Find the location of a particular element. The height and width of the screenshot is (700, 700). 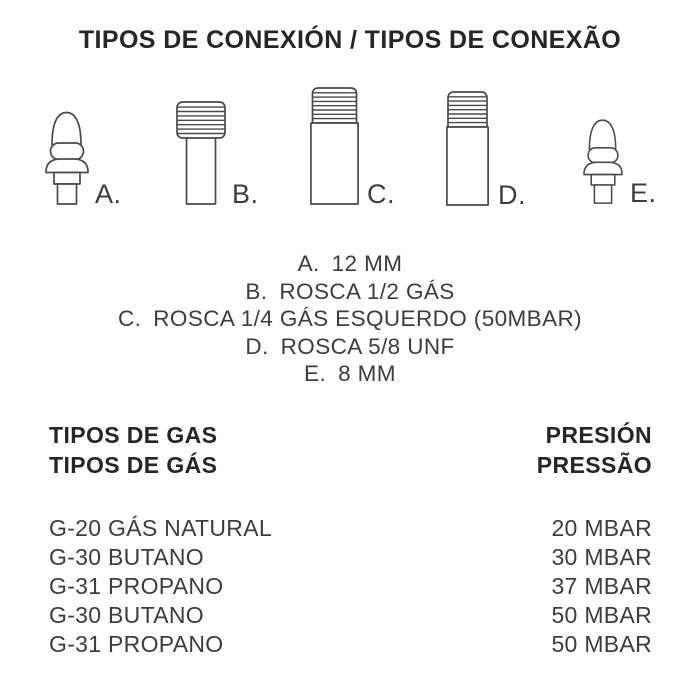

gas-name: G-20 GÁS NATURAL is located at coordinates (160, 528).